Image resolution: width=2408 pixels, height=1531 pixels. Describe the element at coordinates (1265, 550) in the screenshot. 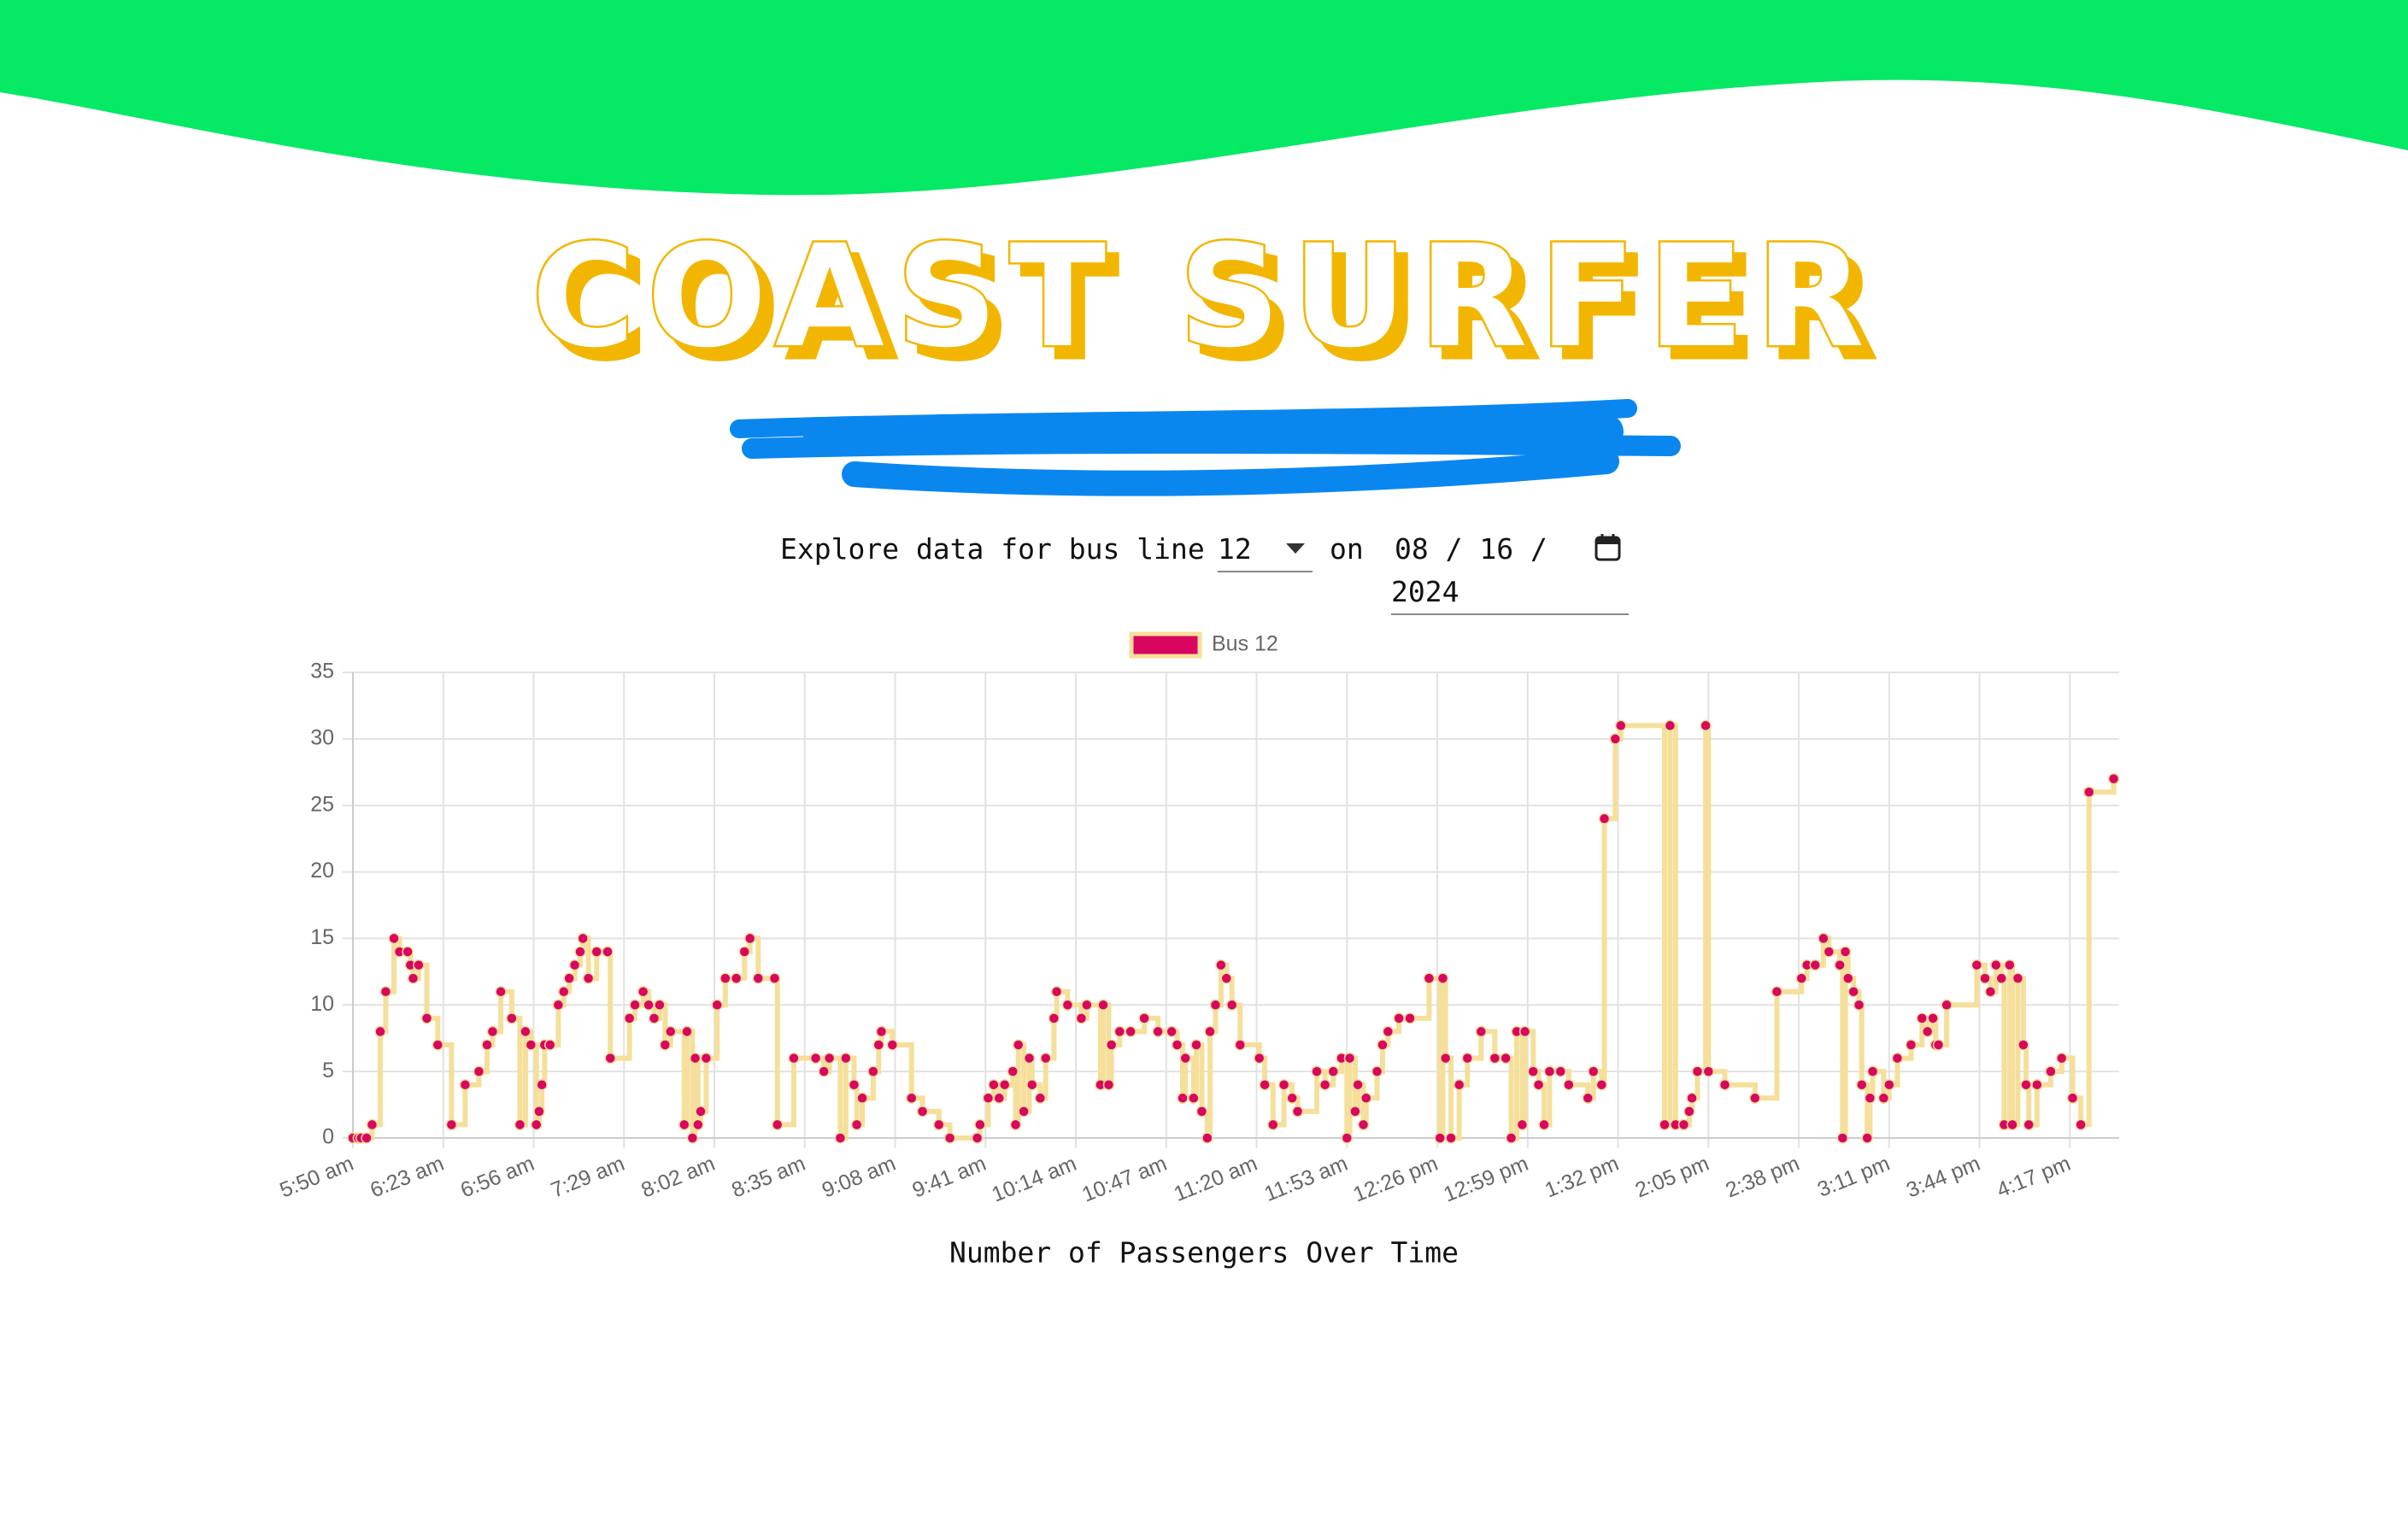

I see `bus-select: 12` at that location.